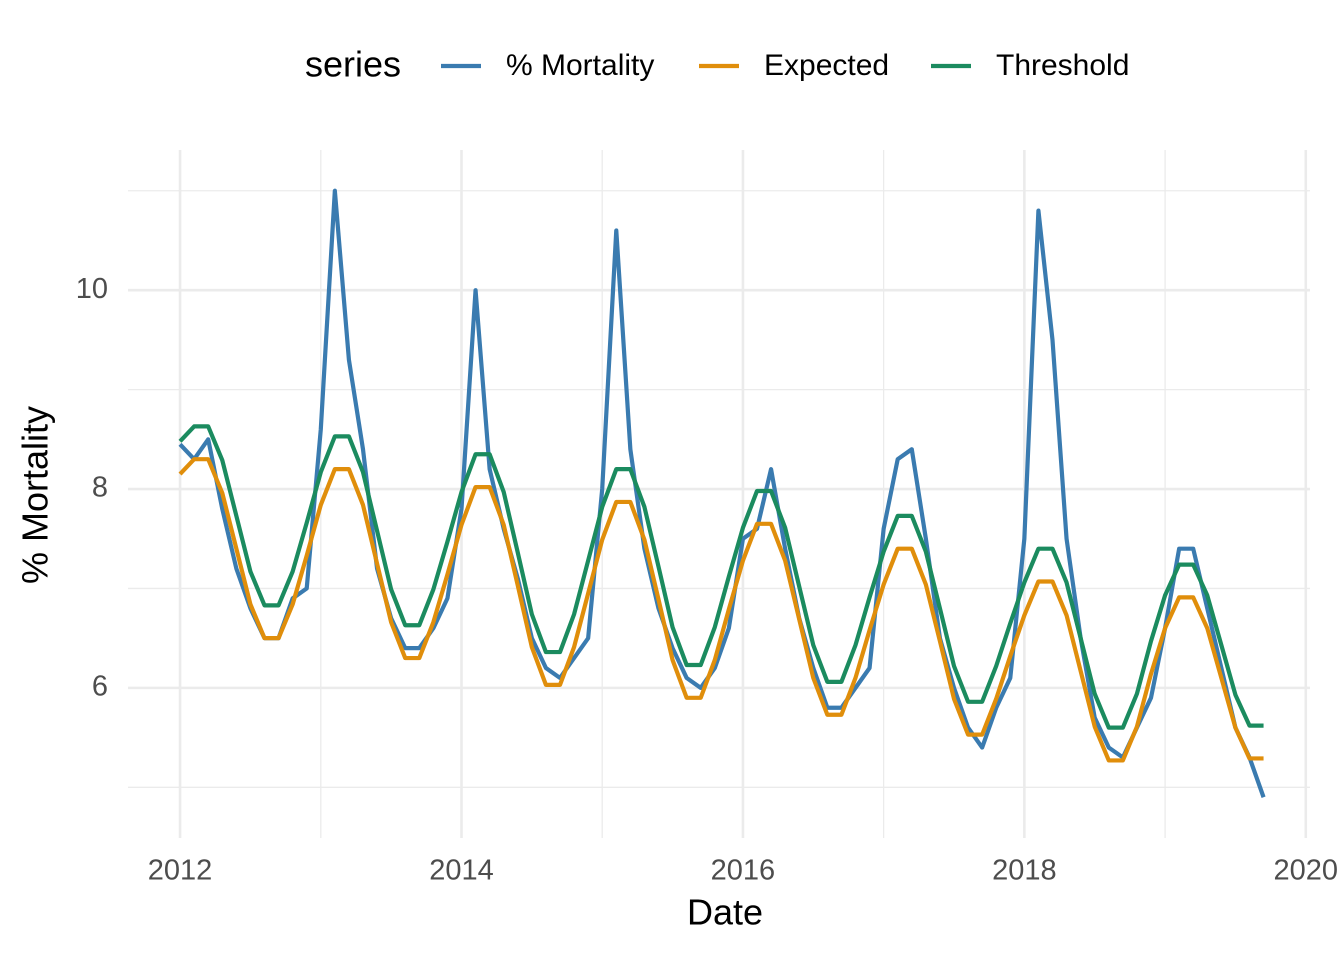 Image resolution: width=1344 pixels, height=965 pixels. What do you see at coordinates (580, 65) in the screenshot?
I see `legend-label: % Mortality` at bounding box center [580, 65].